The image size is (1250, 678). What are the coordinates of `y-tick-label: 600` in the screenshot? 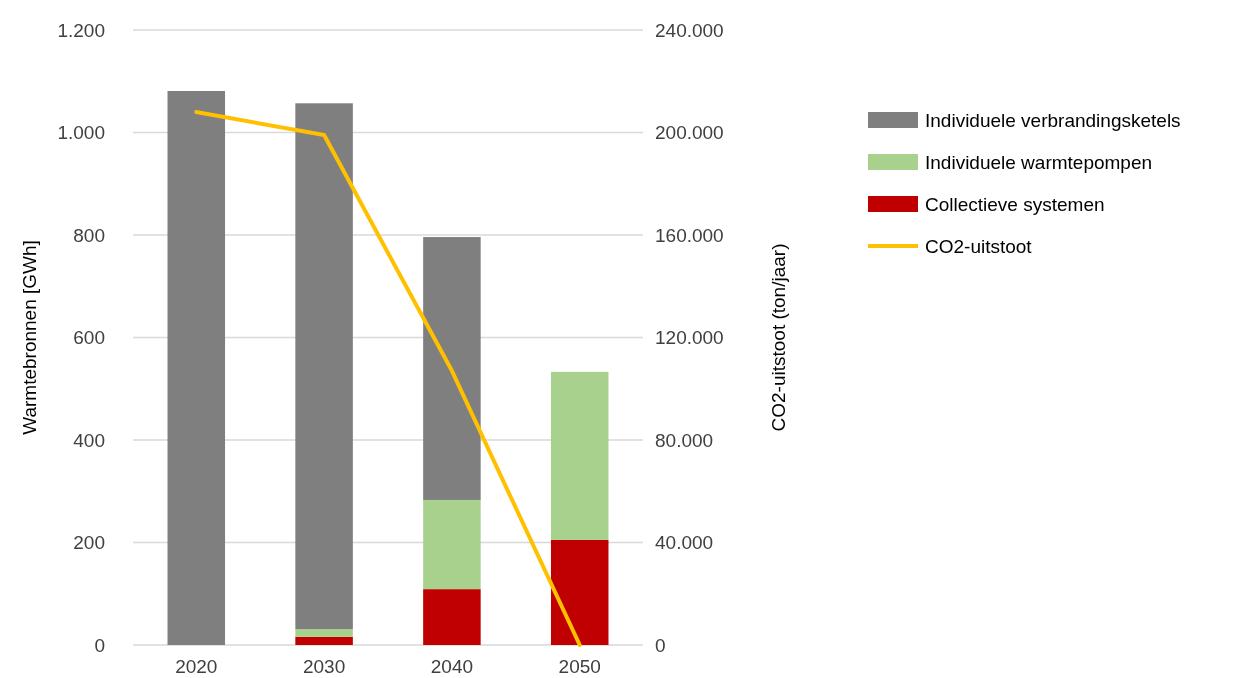 It's located at (89, 338).